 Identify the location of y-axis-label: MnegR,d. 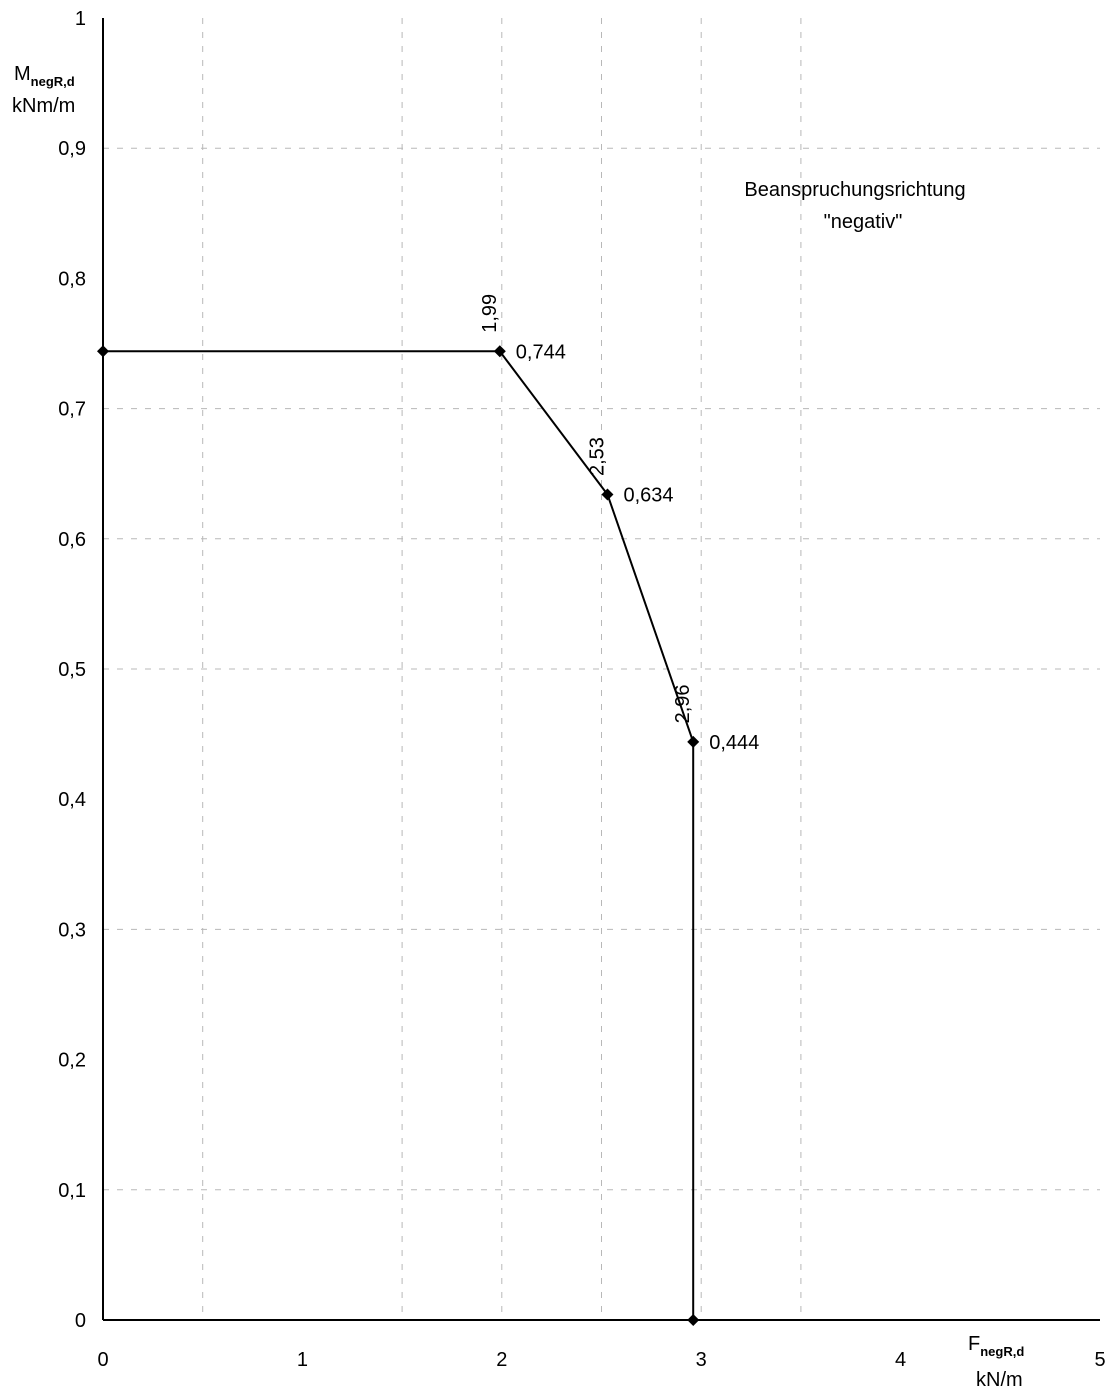
(44, 76).